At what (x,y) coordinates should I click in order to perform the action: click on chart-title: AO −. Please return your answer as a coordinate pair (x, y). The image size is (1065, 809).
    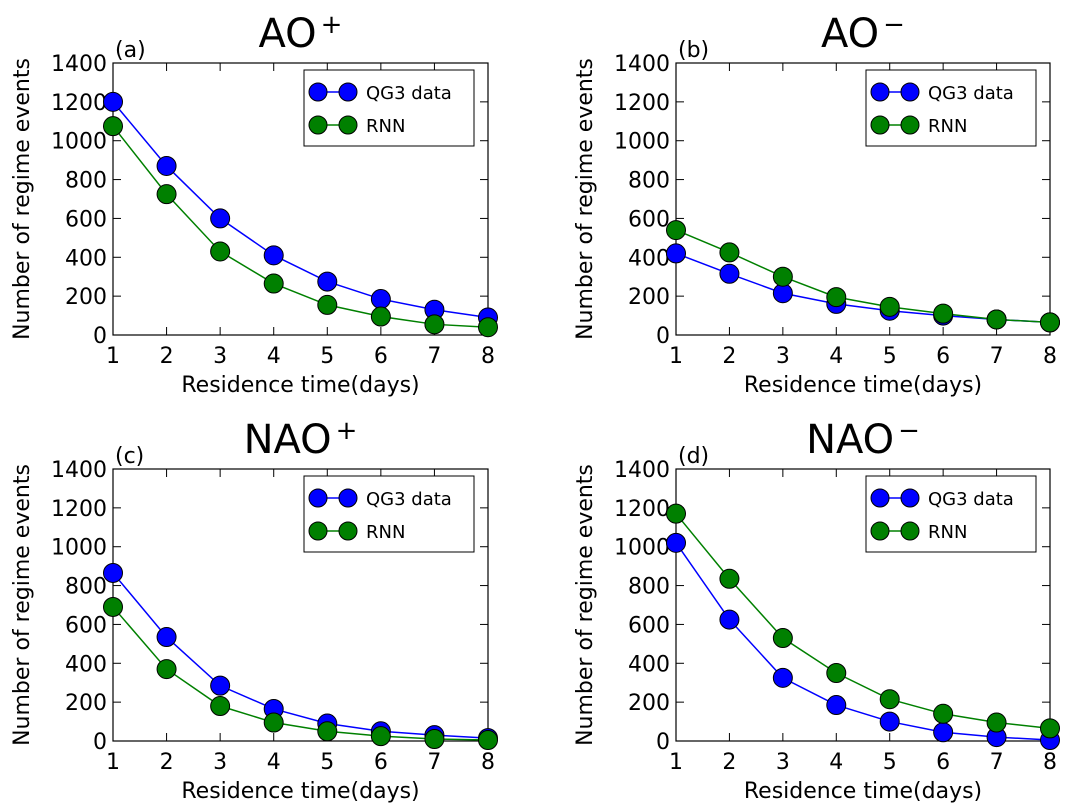
    Looking at the image, I should click on (863, 33).